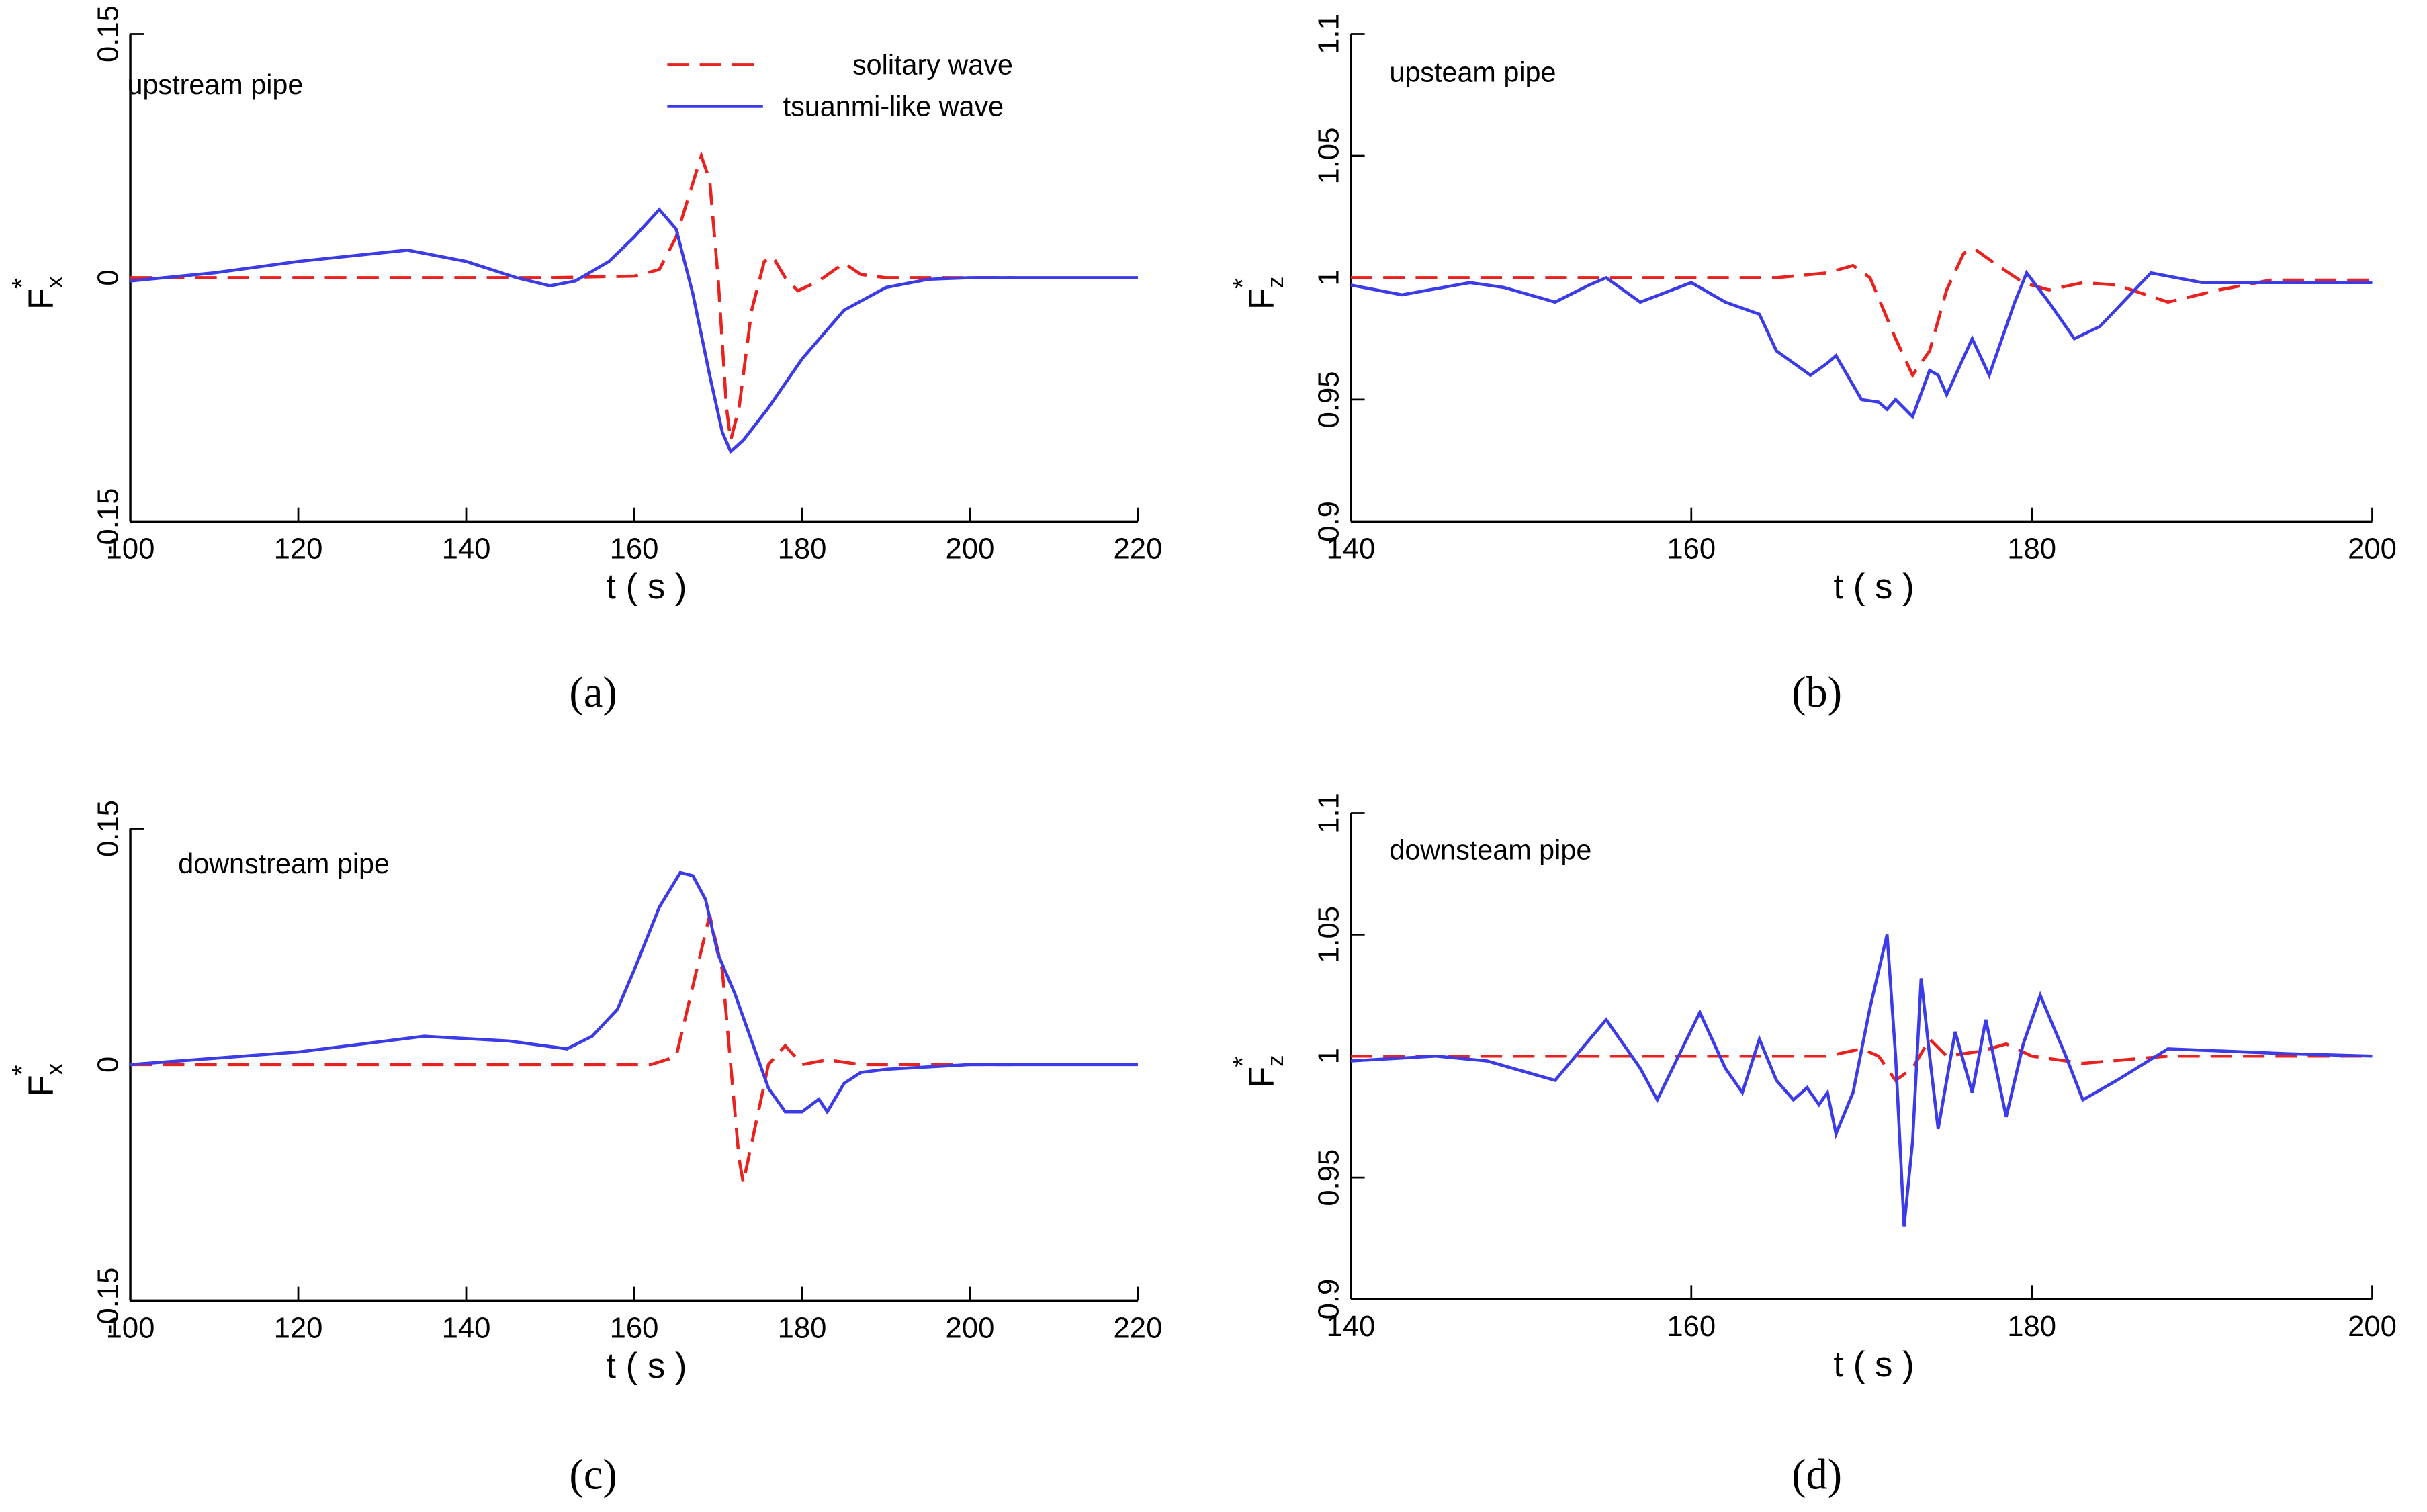  I want to click on panel-label: (b), so click(1817, 692).